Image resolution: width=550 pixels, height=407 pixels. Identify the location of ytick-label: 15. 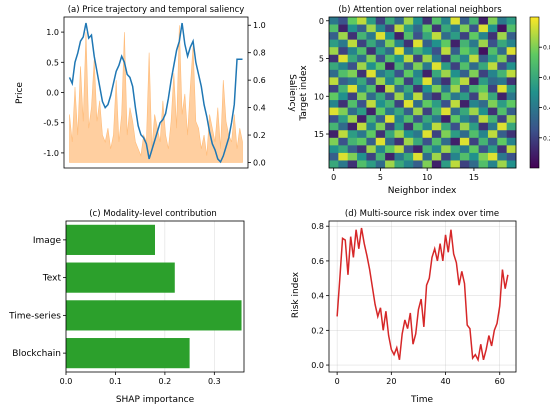
(319, 134).